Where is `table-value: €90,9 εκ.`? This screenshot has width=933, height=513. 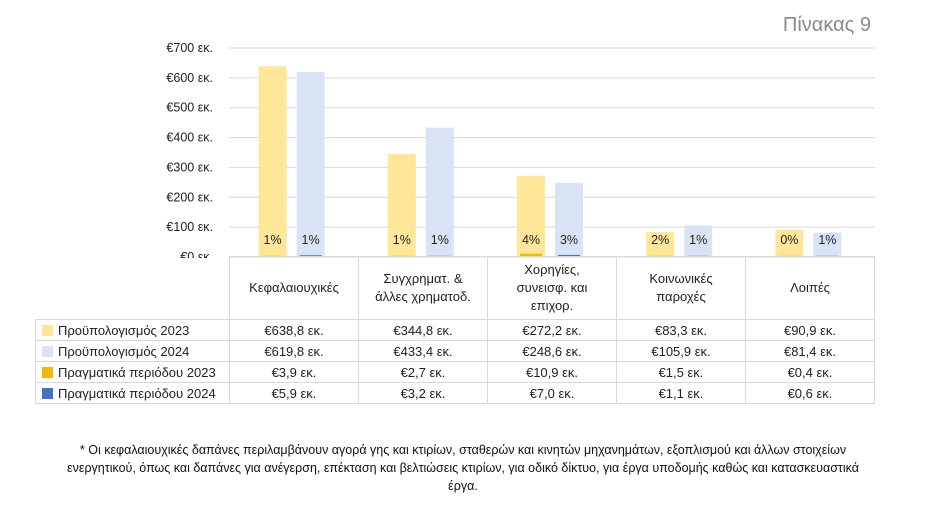 table-value: €90,9 εκ. is located at coordinates (810, 330).